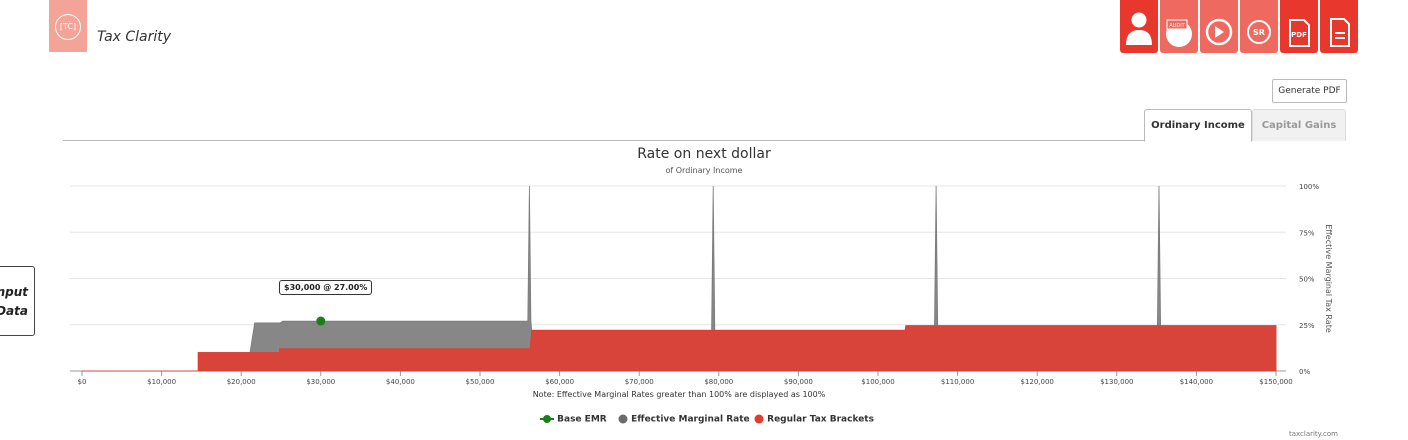  I want to click on tab-ordinary-income: Ordinary Income, so click(1198, 125).